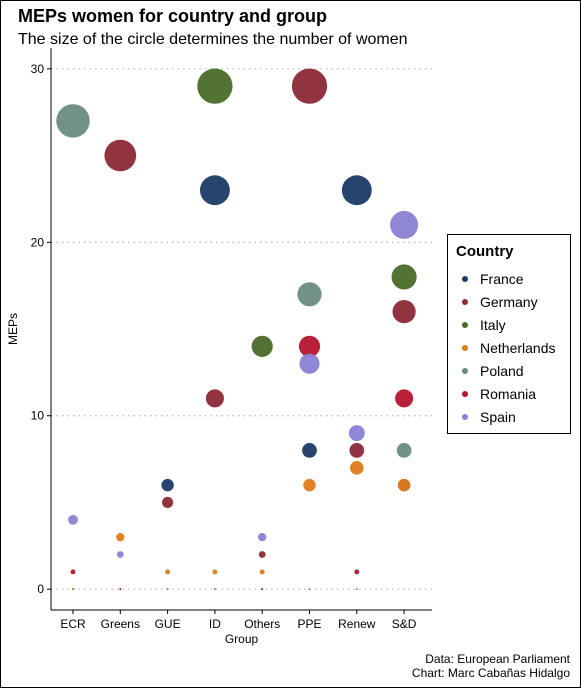  What do you see at coordinates (497, 659) in the screenshot?
I see `caption-source: Data: European Parliament` at bounding box center [497, 659].